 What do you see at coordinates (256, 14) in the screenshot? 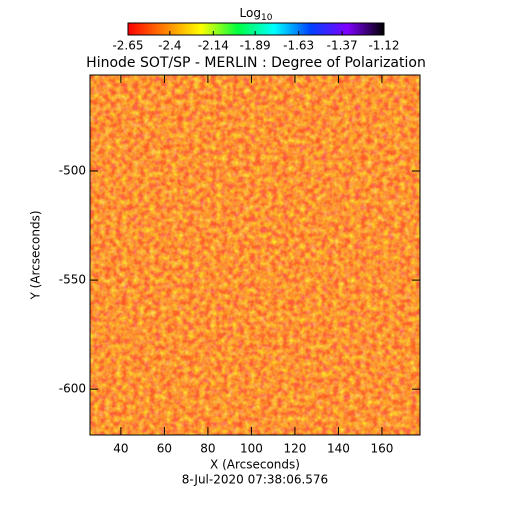
I see `colorbar-label: Log10` at bounding box center [256, 14].